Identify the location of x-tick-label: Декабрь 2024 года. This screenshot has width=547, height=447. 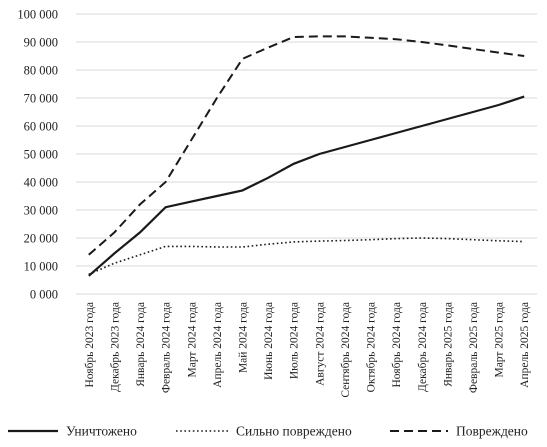
(423, 347).